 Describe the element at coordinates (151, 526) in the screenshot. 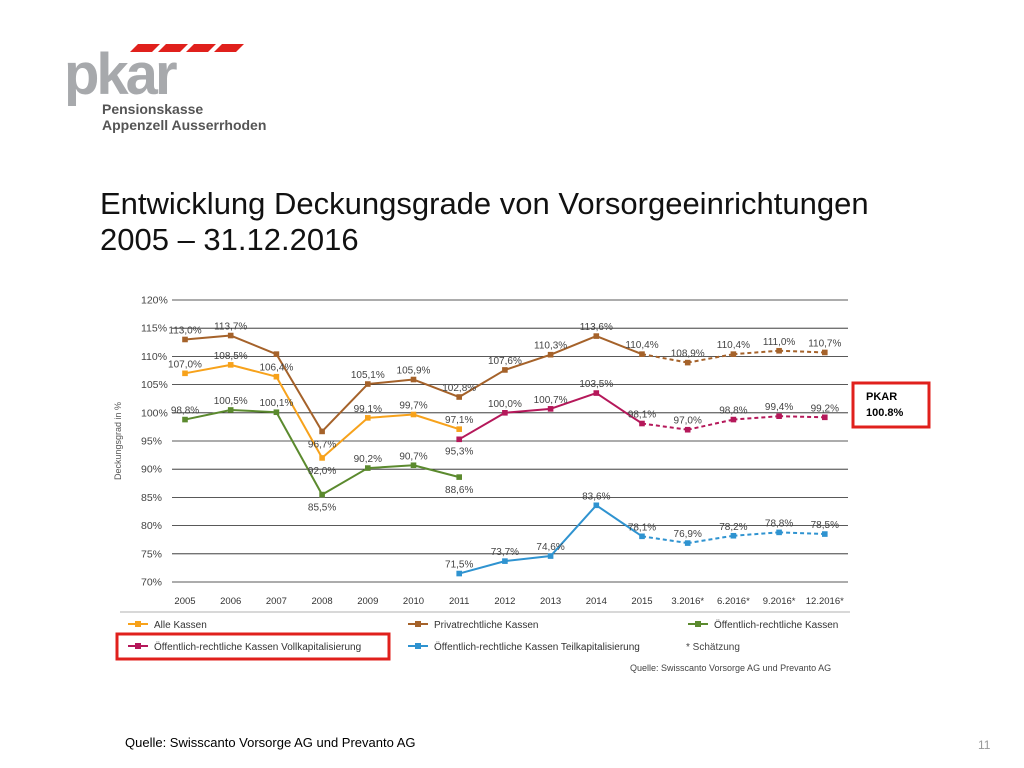

I see `y-tick-label: 80%` at that location.